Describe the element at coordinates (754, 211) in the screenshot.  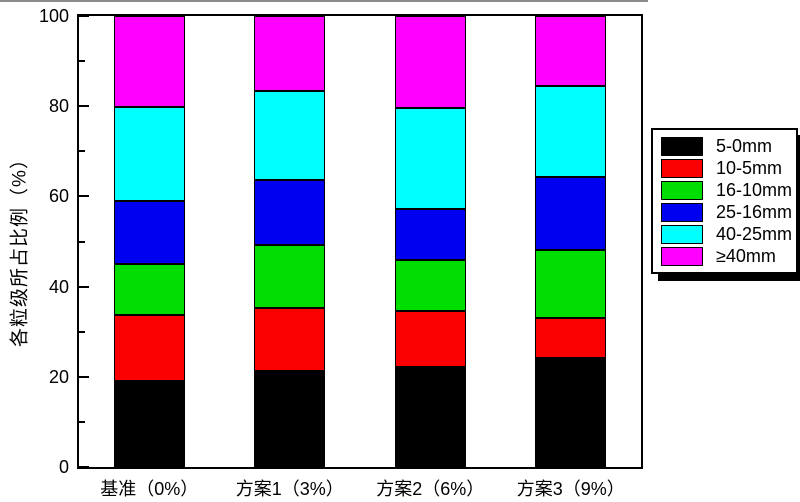
I see `legend-label: 25-16mm` at that location.